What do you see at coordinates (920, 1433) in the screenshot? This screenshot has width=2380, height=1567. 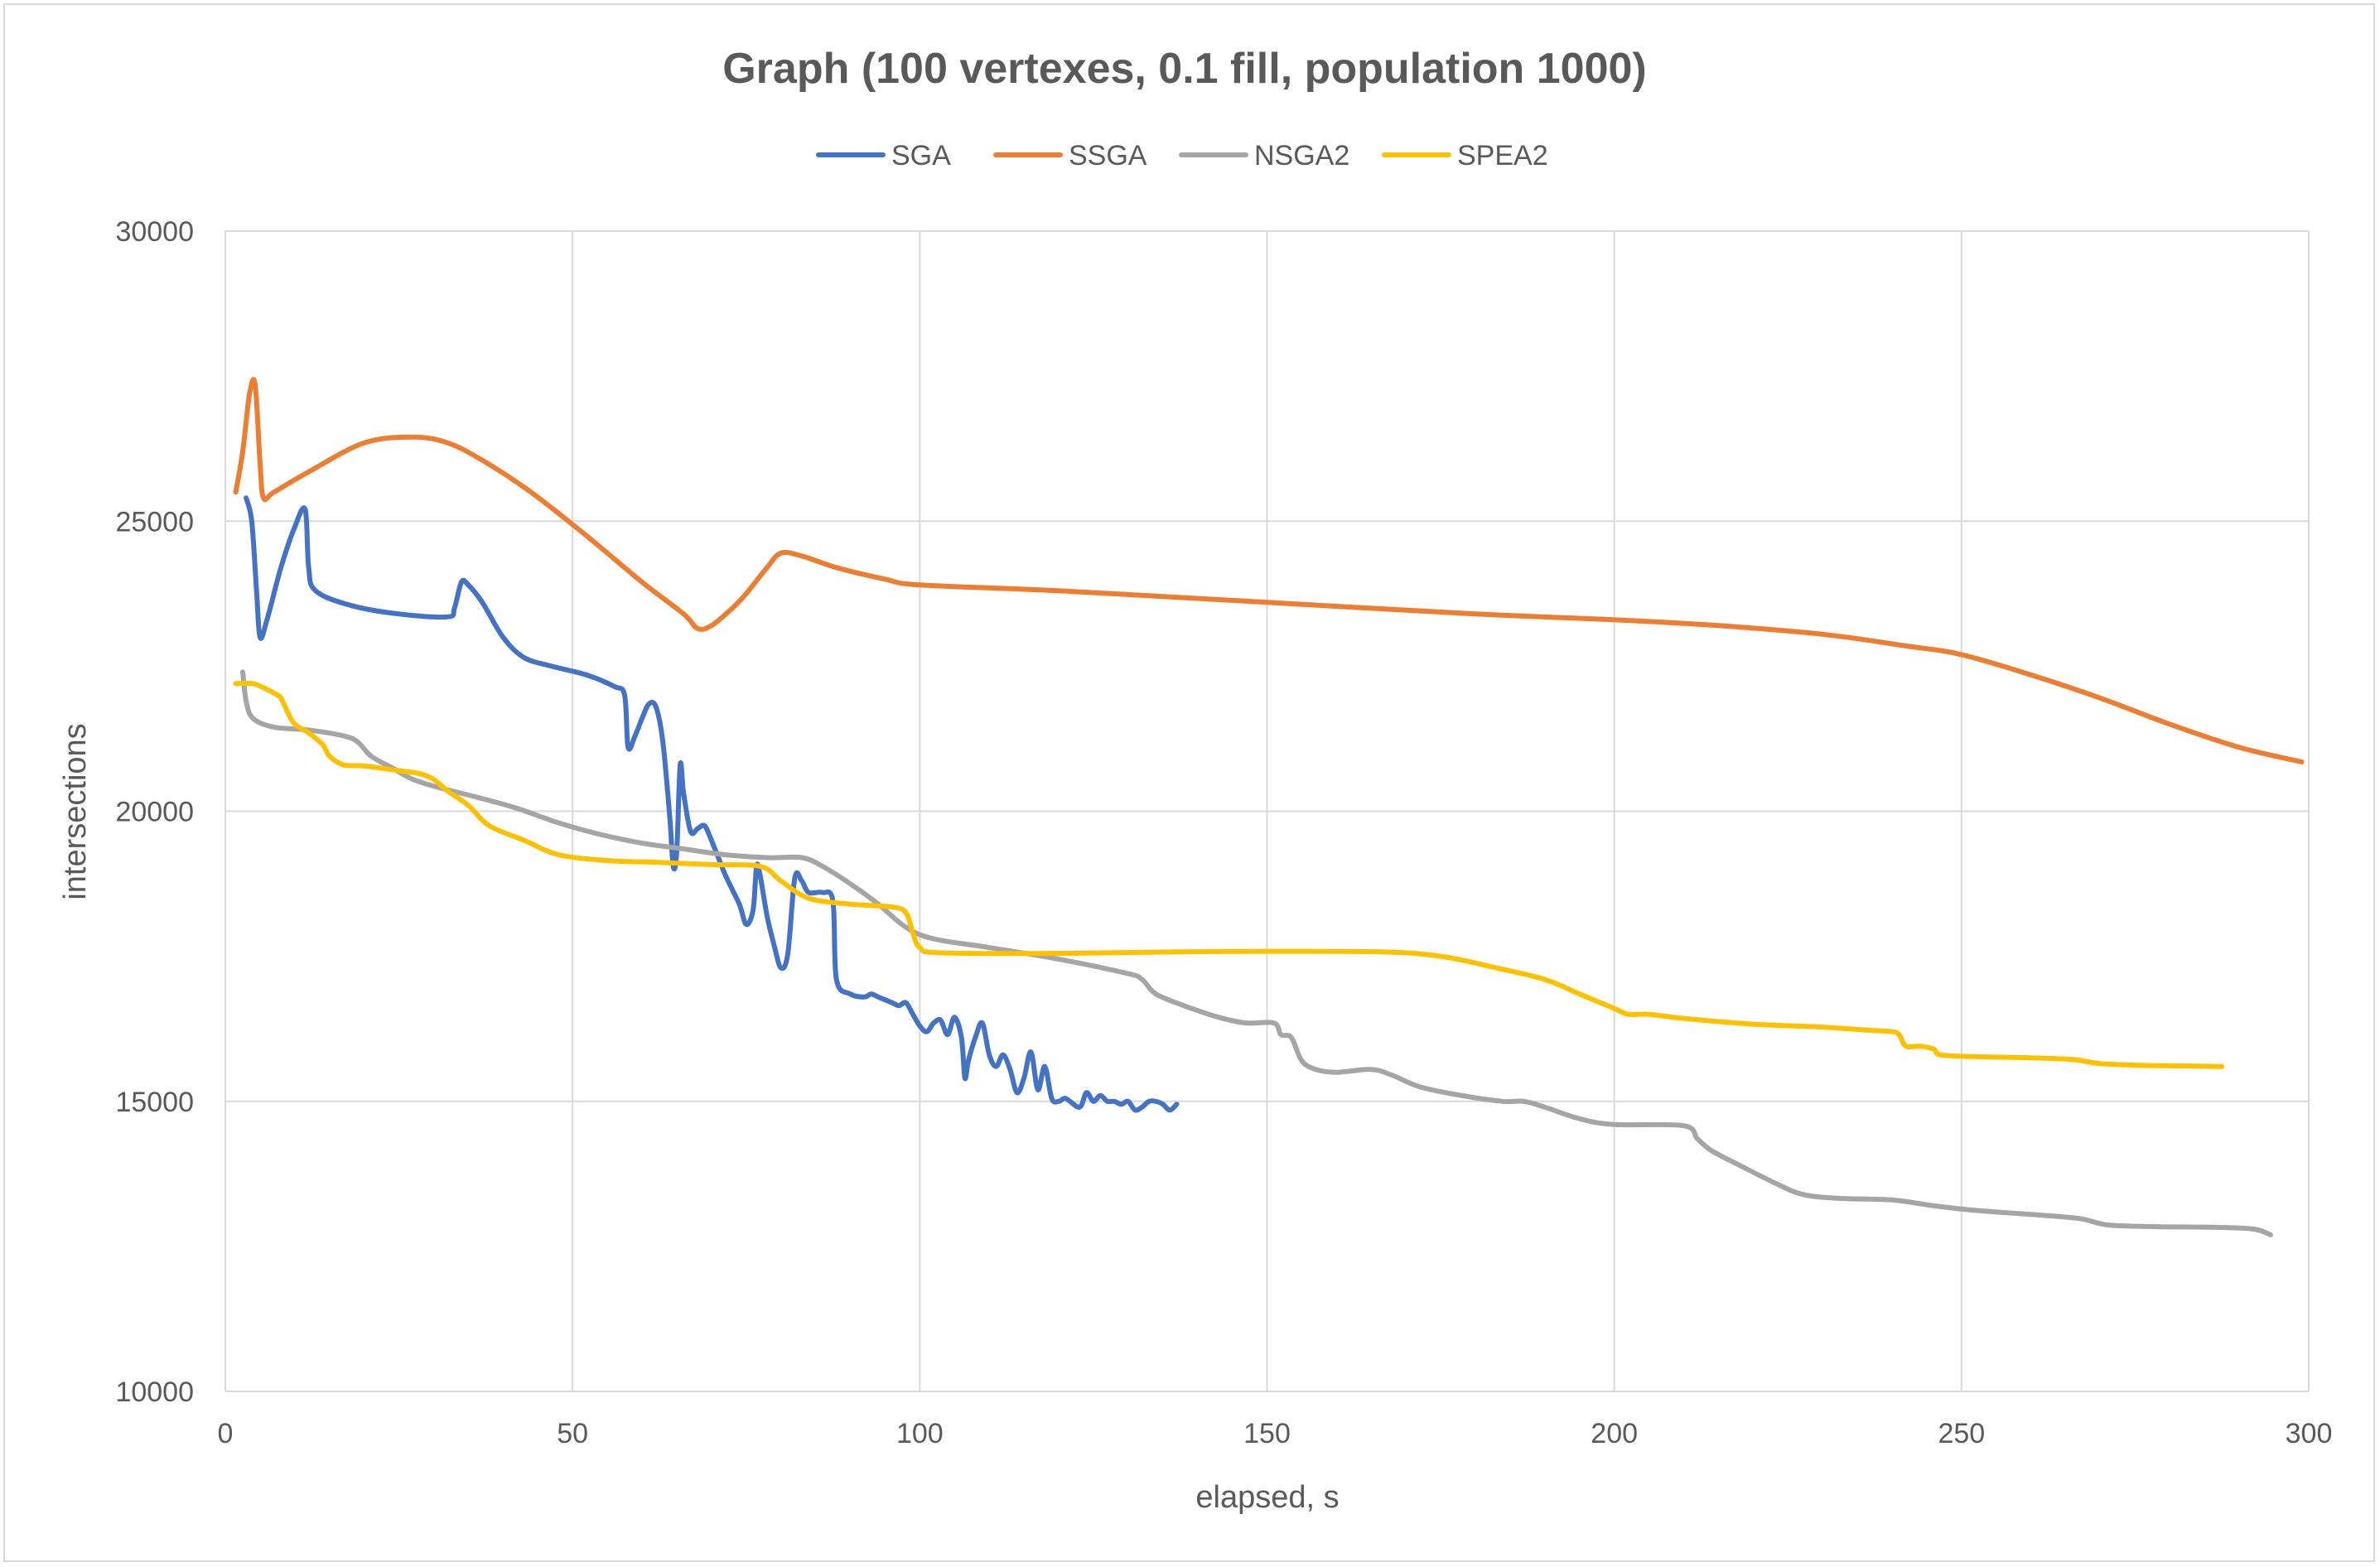 I see `x-tick-label: 100` at bounding box center [920, 1433].